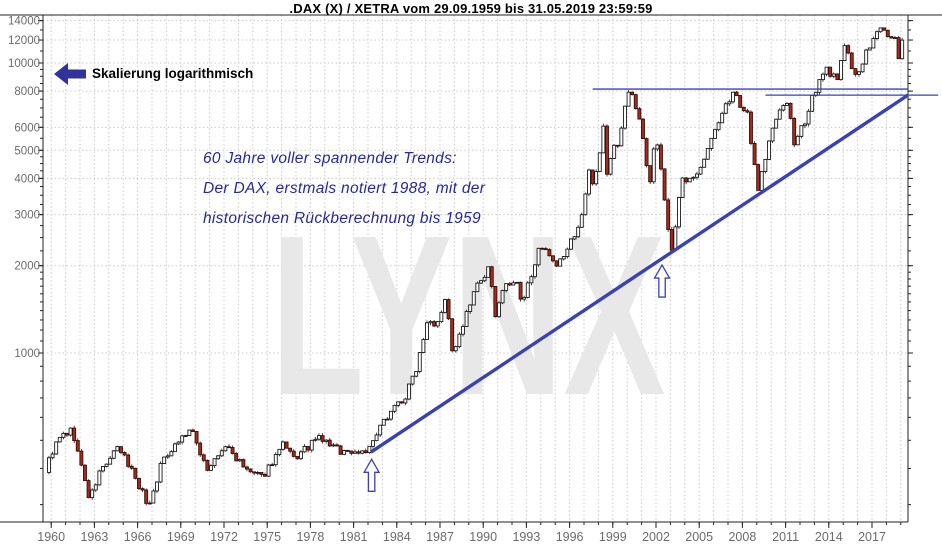 Image resolution: width=942 pixels, height=549 pixels. Describe the element at coordinates (27, 267) in the screenshot. I see `svg-text: 2000` at that location.